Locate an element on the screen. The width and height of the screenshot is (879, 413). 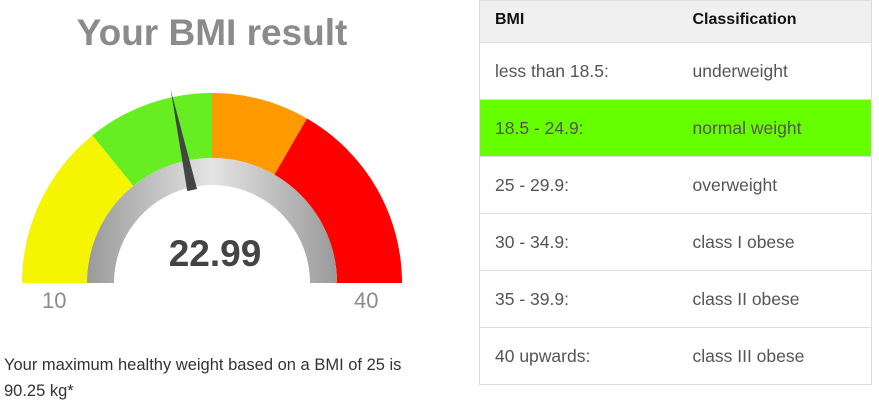
table-row: 40 upwards: class III obese is located at coordinates (675, 356).